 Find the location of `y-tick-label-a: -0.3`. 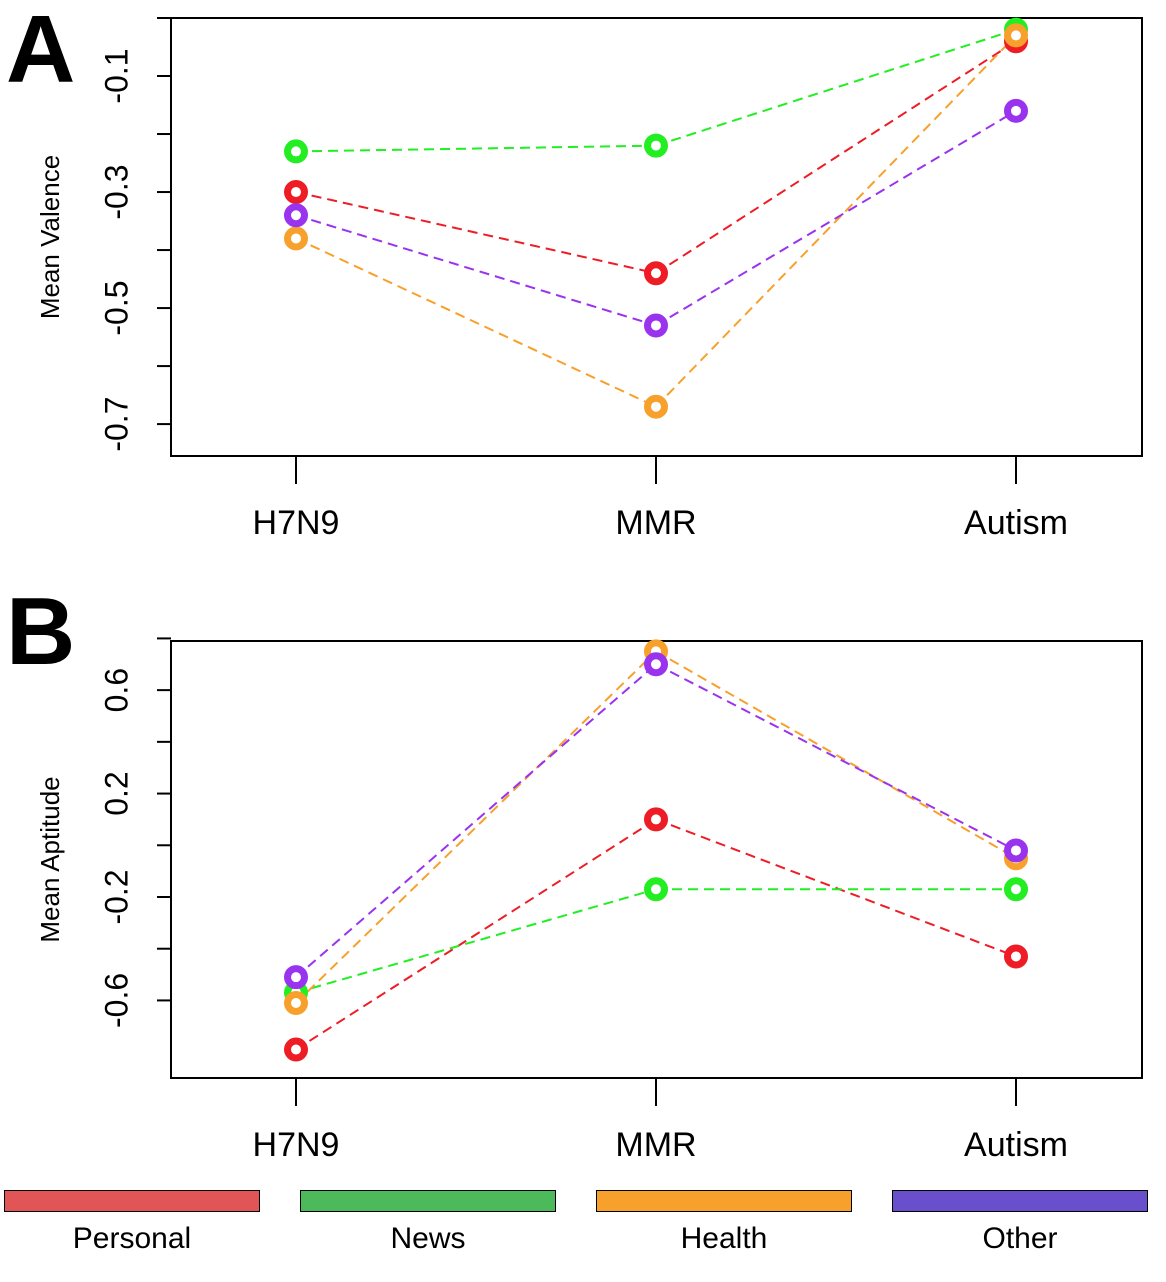

y-tick-label-a: -0.3 is located at coordinates (116, 191).